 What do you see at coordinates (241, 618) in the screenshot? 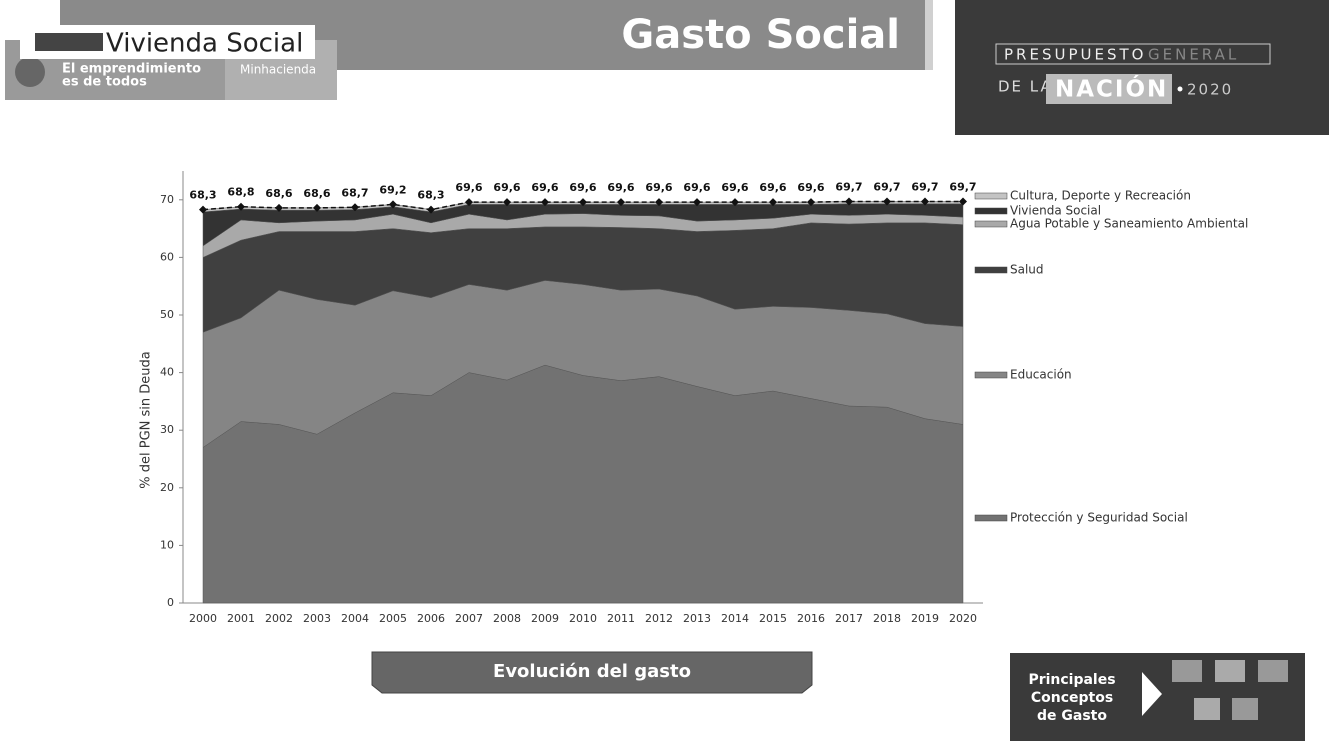
I see `x-tick-label: 2001` at bounding box center [241, 618].